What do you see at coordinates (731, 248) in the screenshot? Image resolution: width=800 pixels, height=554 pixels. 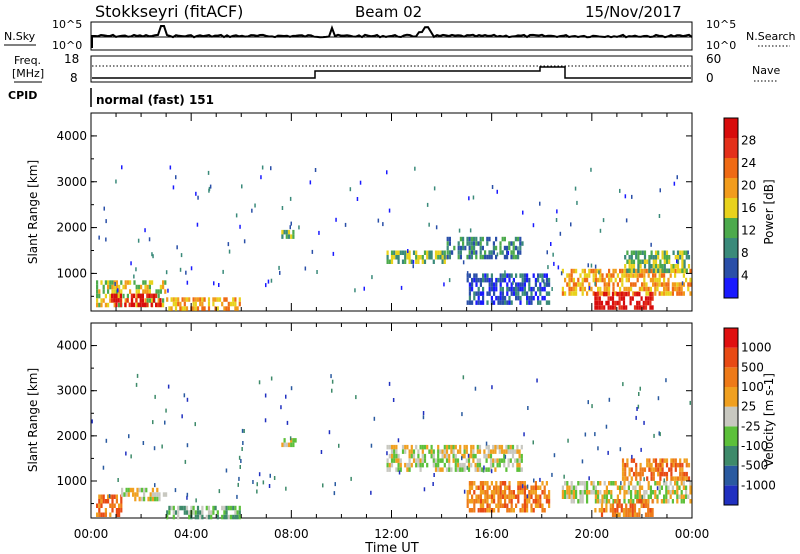 I see `colorbar-segment` at bounding box center [731, 248].